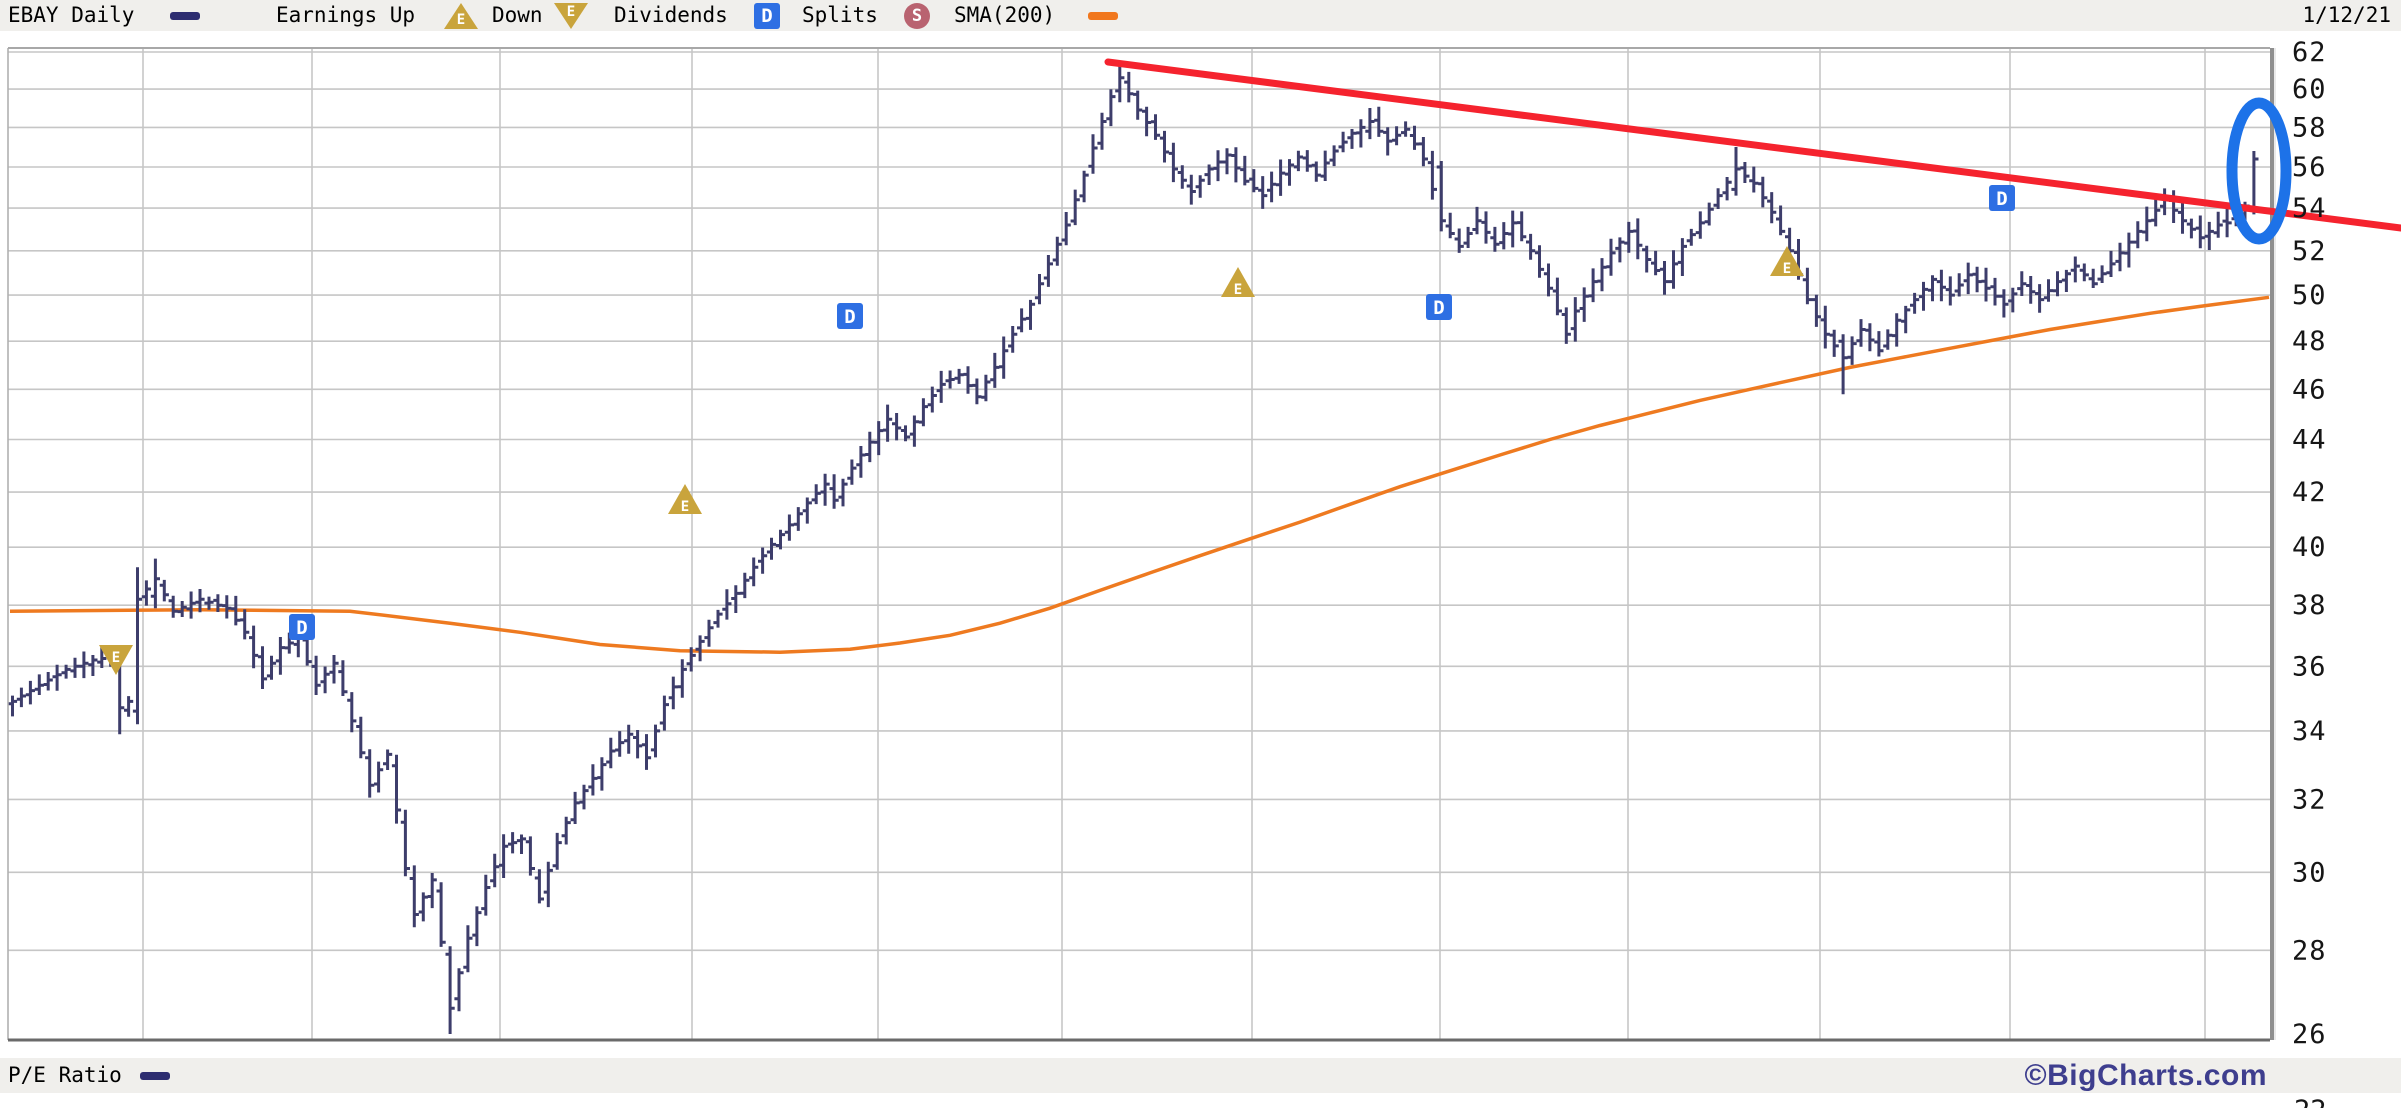 Image resolution: width=2401 pixels, height=1108 pixels. I want to click on sma-dash-icon, so click(1103, 16).